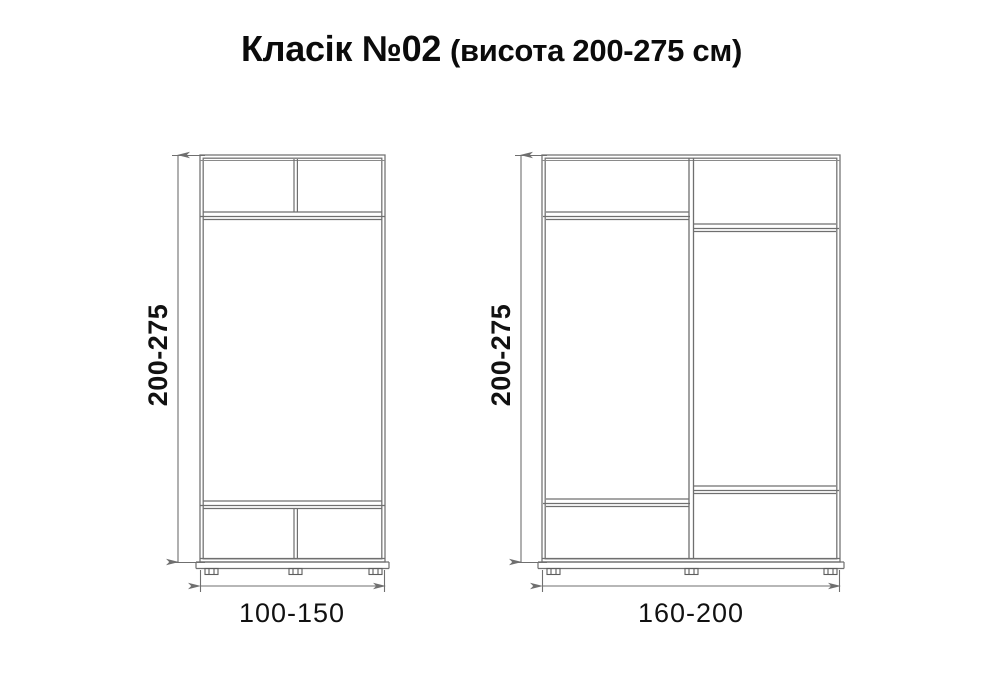 The image size is (983, 700). I want to click on cabinet-left-upper-shelf, so click(292, 216).